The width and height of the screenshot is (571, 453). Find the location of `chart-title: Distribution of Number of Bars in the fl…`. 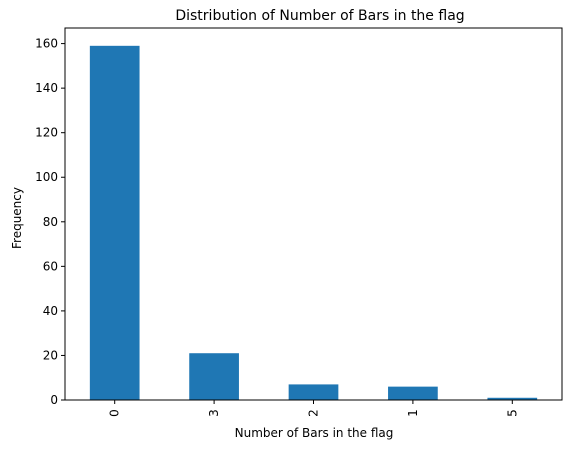

chart-title: Distribution of Number of Bars in the fl… is located at coordinates (319, 16).